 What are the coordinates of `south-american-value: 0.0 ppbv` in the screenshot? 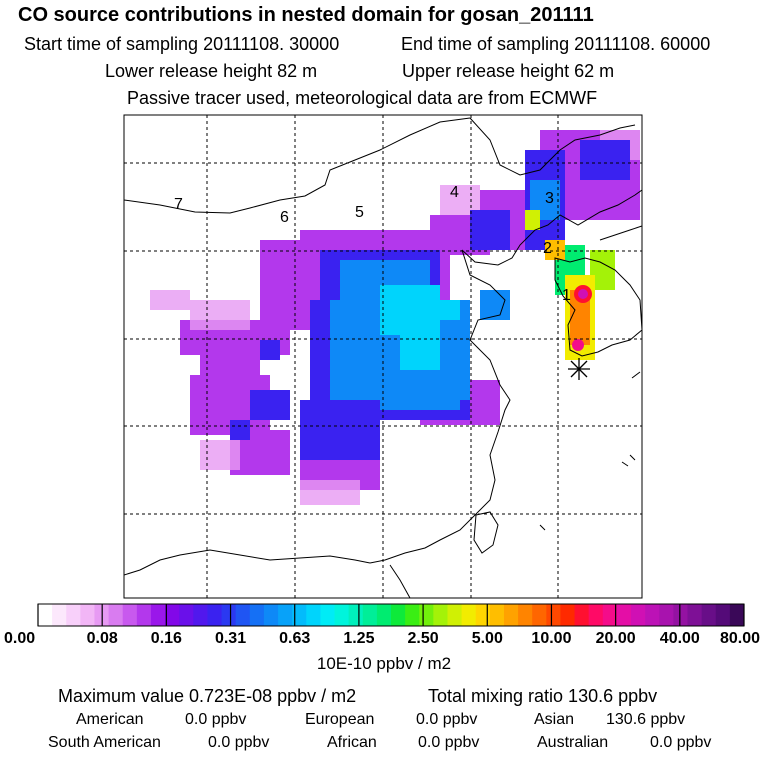 It's located at (239, 742).